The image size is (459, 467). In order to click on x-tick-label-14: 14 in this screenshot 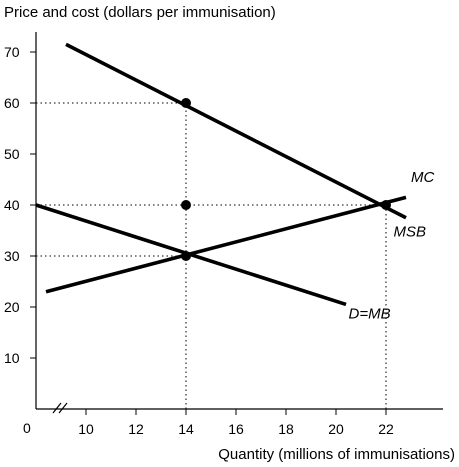, I will do `click(186, 429)`.